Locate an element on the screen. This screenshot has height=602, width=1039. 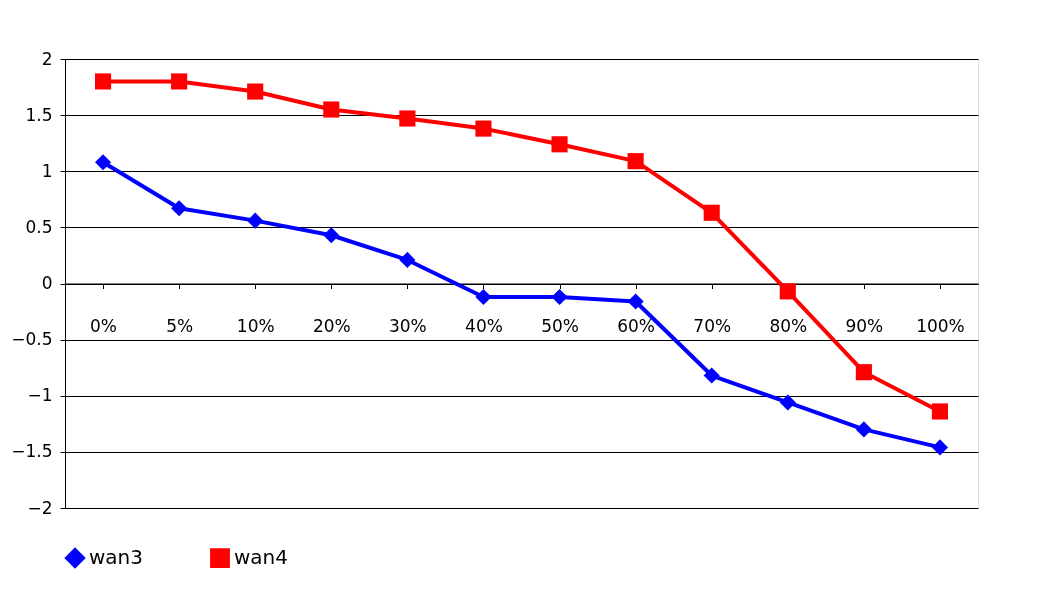
x-tick-label: 60% is located at coordinates (636, 326).